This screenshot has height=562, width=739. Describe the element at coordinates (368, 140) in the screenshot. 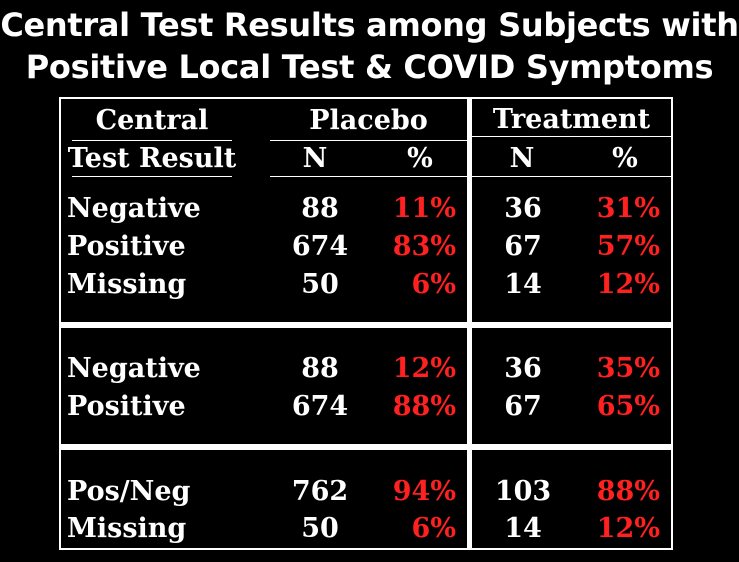

I see `header-underline-placebo` at that location.